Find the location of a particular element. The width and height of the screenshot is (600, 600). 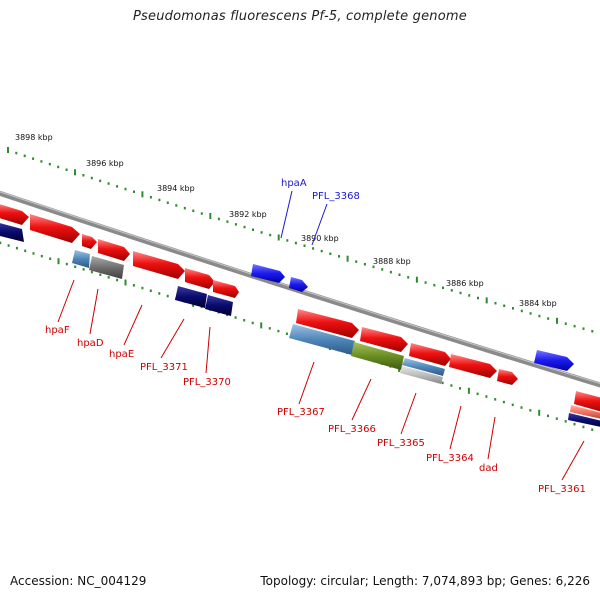

gene-hpaF is located at coordinates (55, 228).